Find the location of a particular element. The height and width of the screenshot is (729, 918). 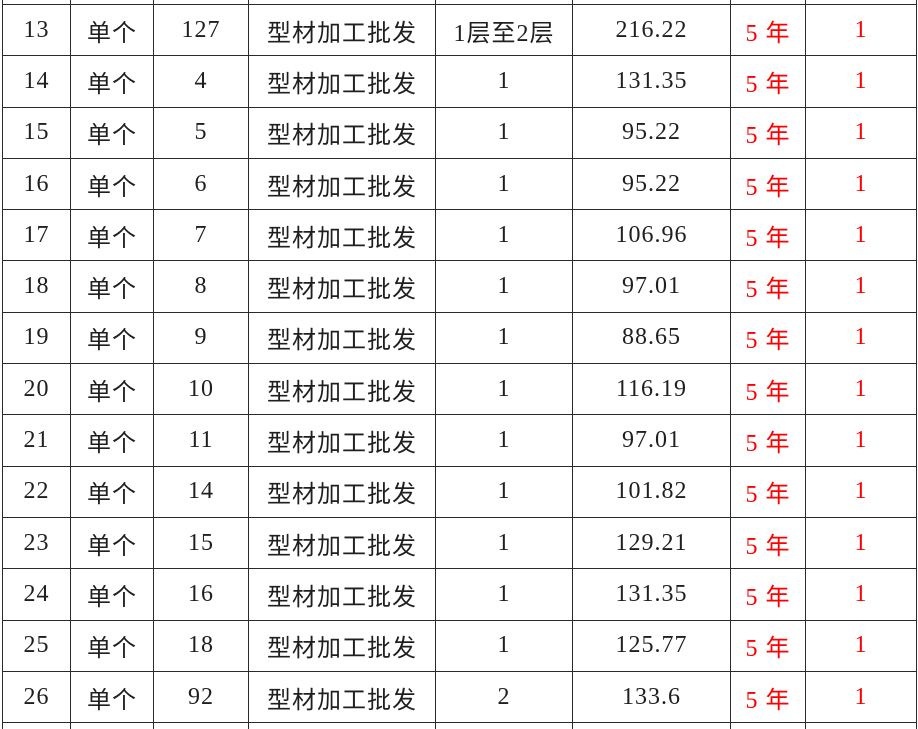

cell-serial-number: 92 is located at coordinates (201, 697).